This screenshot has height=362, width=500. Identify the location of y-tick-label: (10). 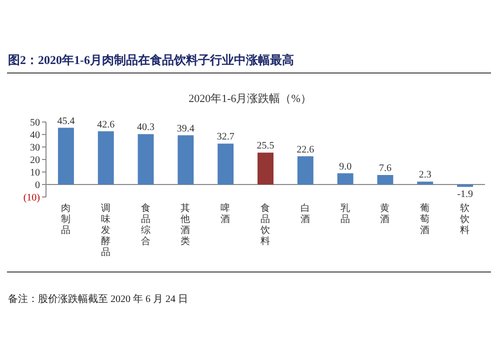
(31, 198).